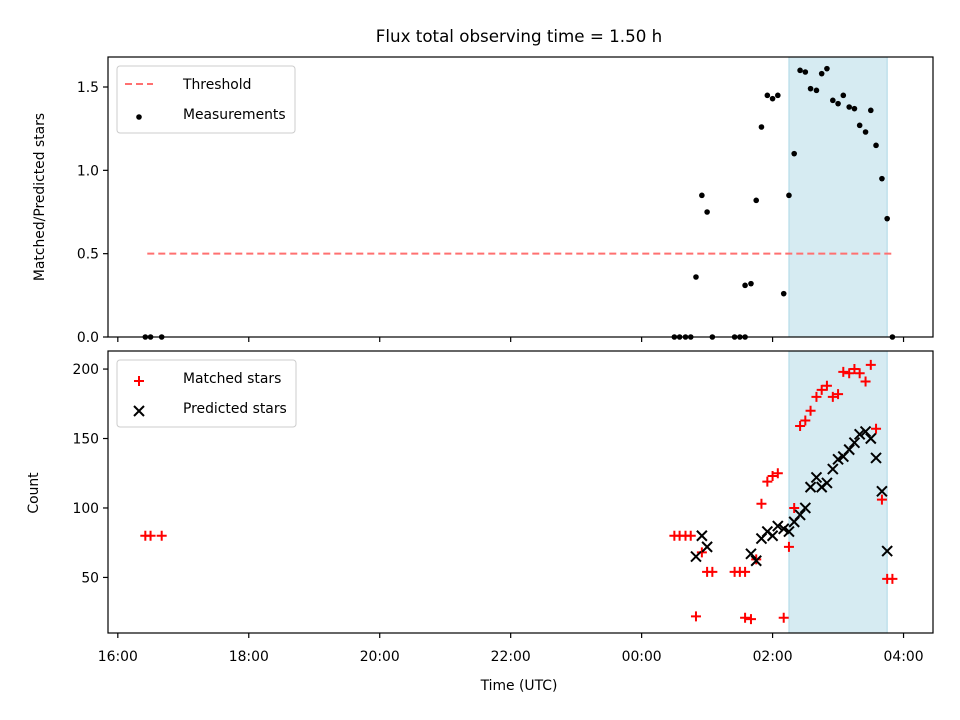  What do you see at coordinates (838, 197) in the screenshot?
I see `observing-window-span` at bounding box center [838, 197].